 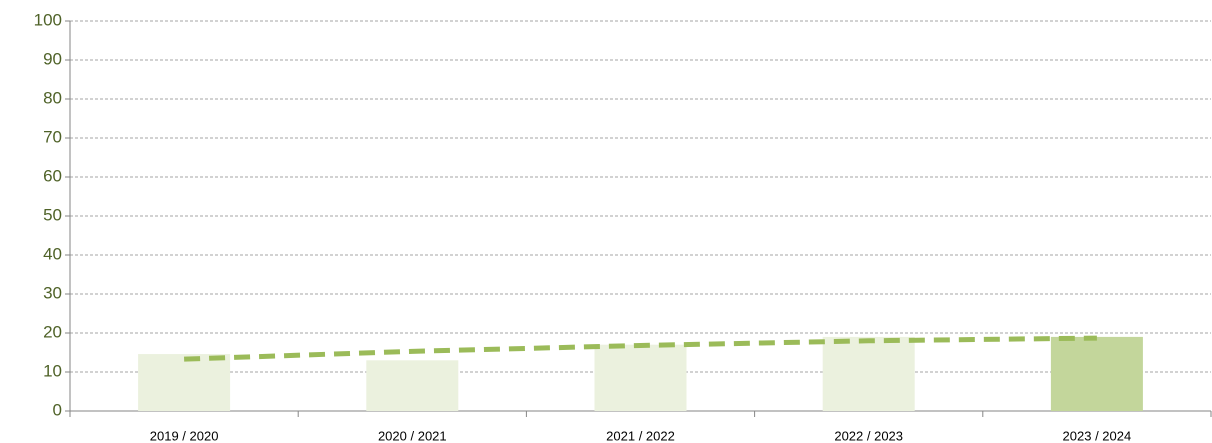 What do you see at coordinates (52, 292) in the screenshot?
I see `y-tick-label: 30` at bounding box center [52, 292].